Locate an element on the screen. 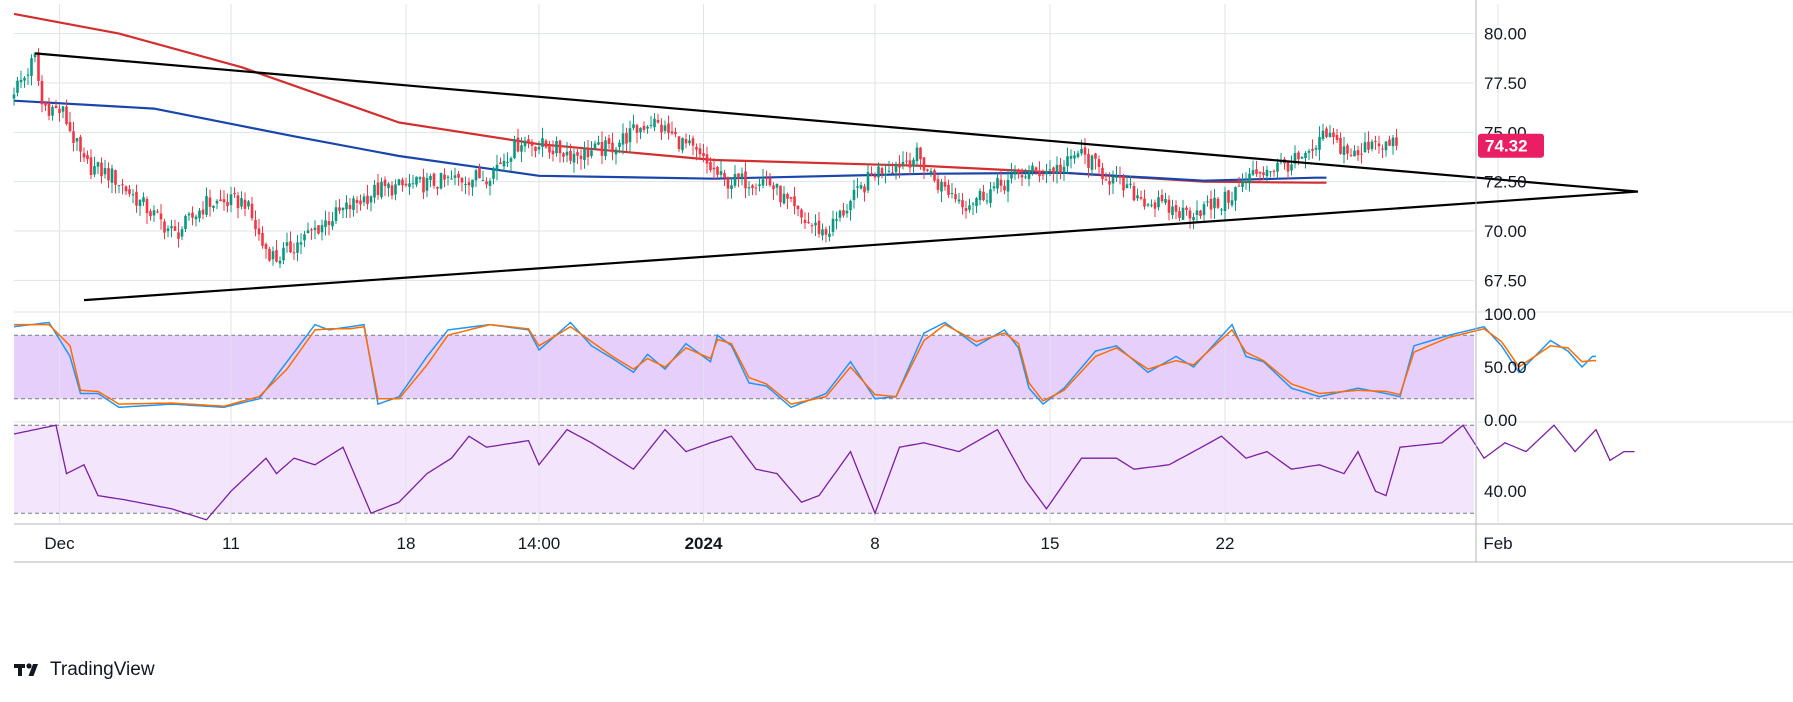 The height and width of the screenshot is (702, 1793). rsi-line is located at coordinates (824, 472).